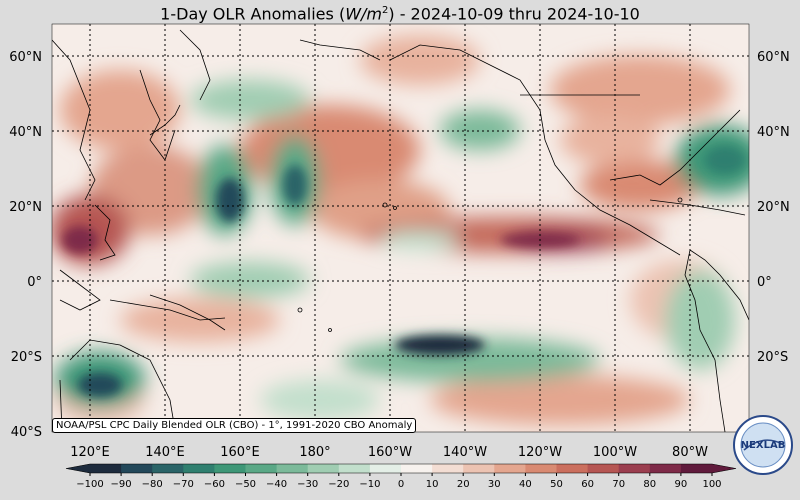 This screenshot has height=500, width=800. Describe the element at coordinates (463, 484) in the screenshot. I see `colorbar-tick-label: 20` at that location.